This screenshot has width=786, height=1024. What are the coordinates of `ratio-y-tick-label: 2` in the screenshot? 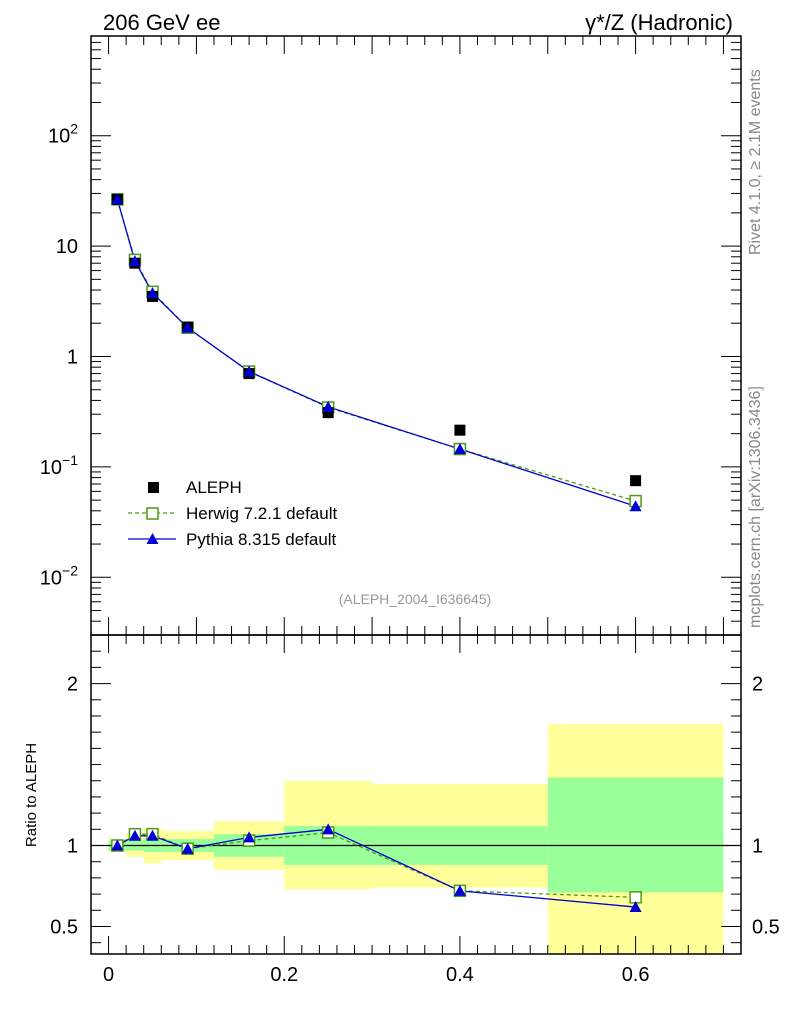 It's located at (72, 685).